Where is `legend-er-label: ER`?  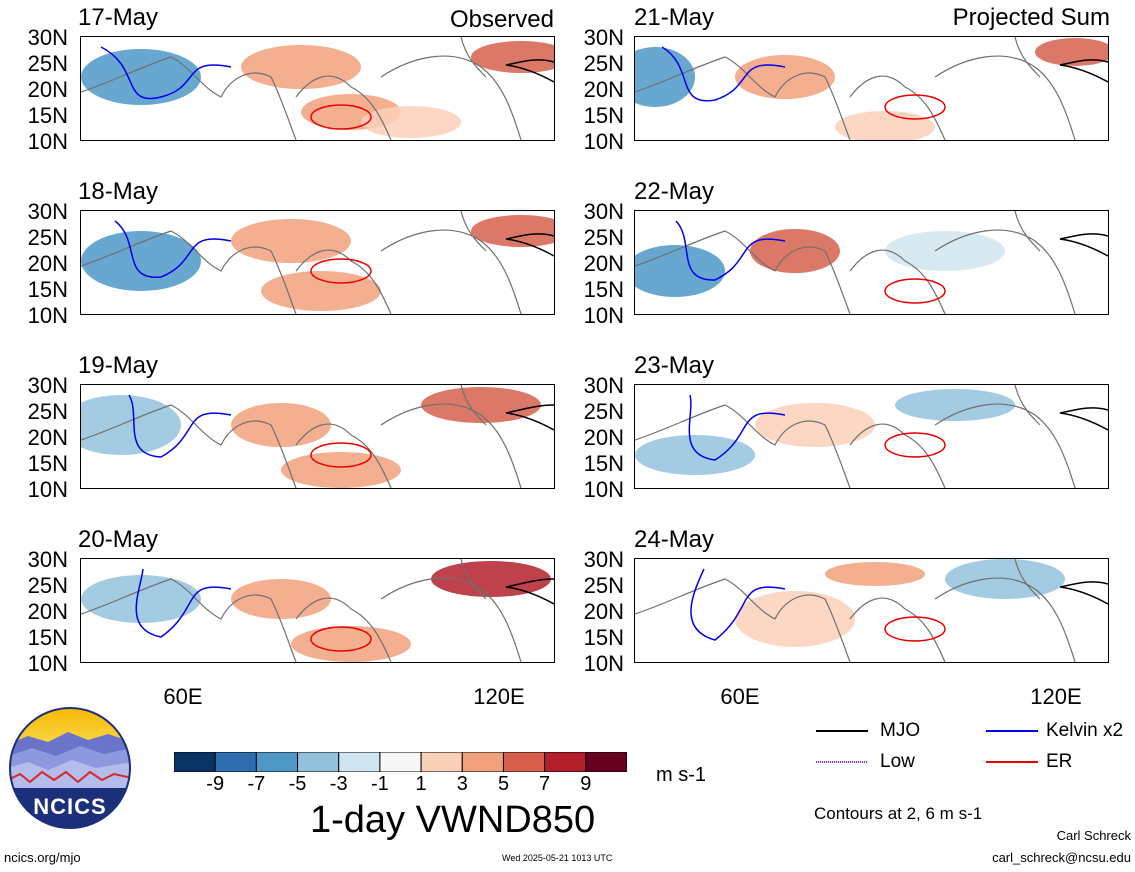
legend-er-label: ER is located at coordinates (1059, 761).